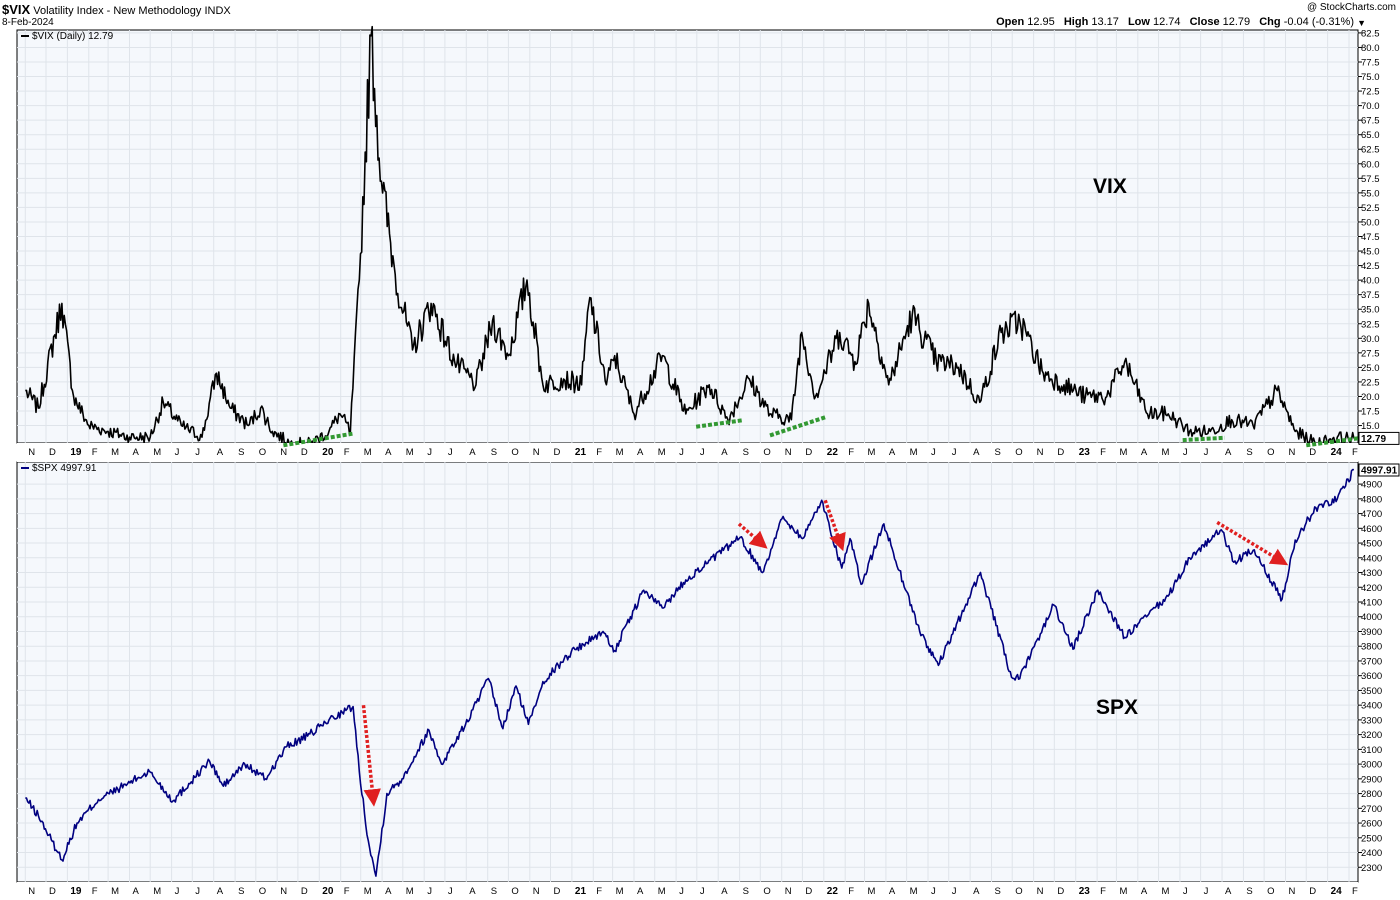 The height and width of the screenshot is (900, 1400). I want to click on y-tick-label: 35.0, so click(1370, 310).